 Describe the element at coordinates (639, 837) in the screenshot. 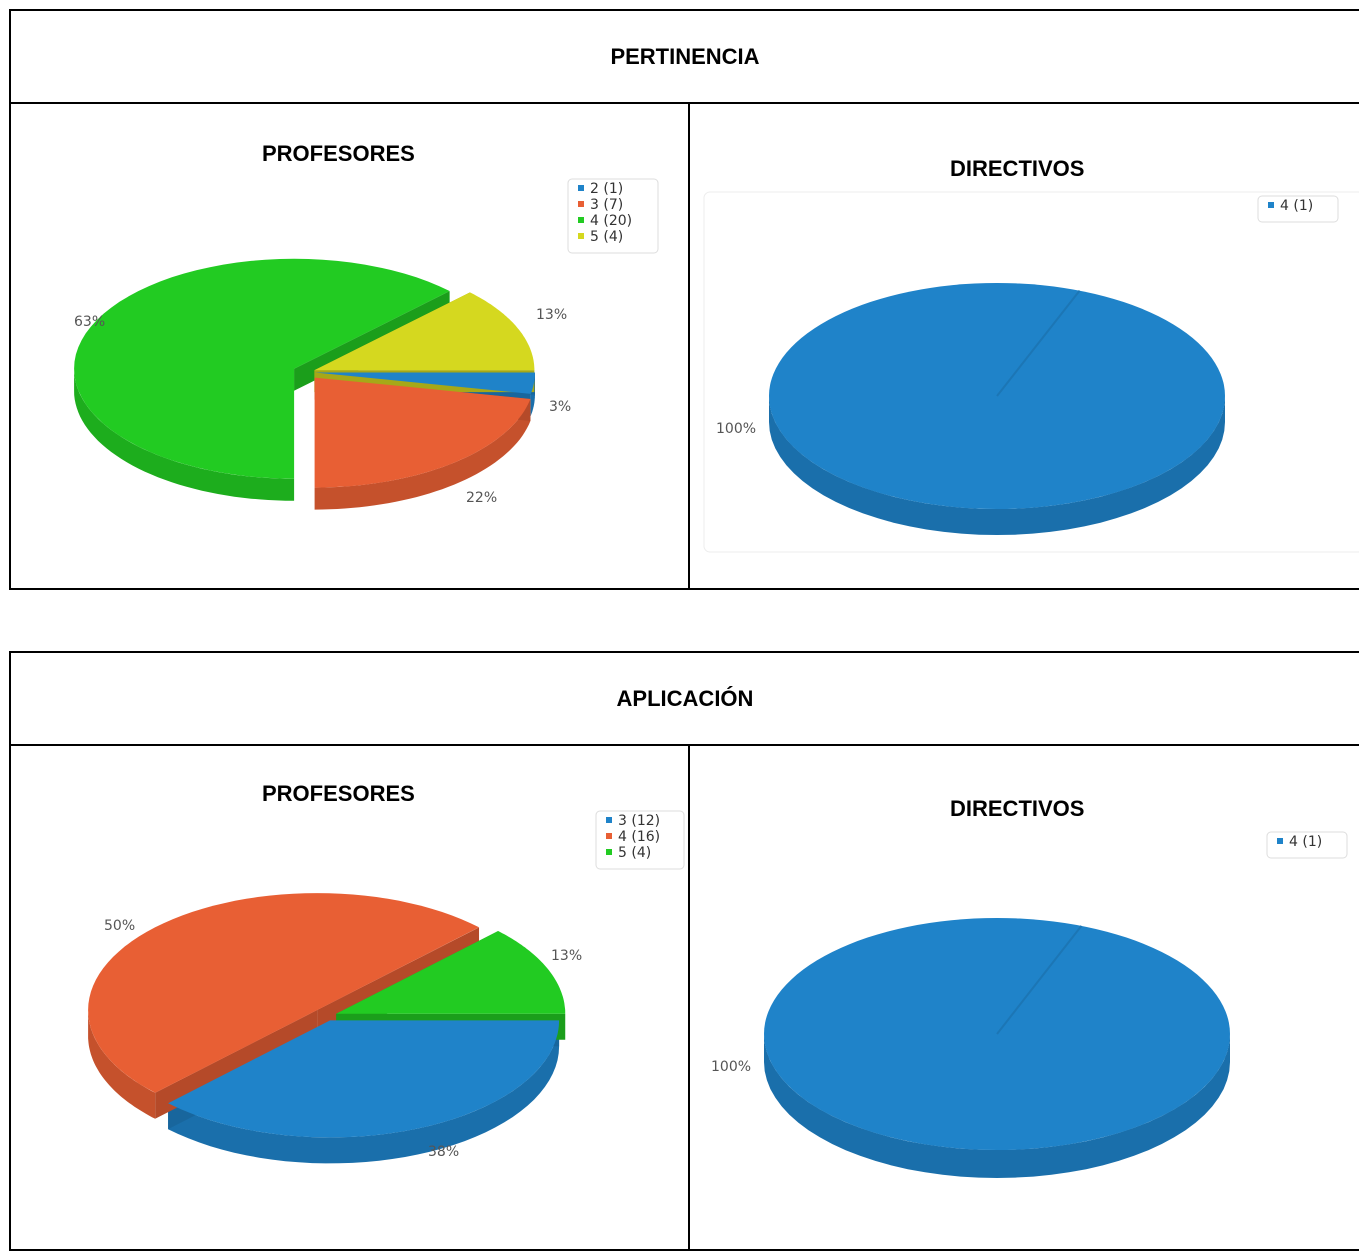

I see `legend-item: 4 (16)` at that location.